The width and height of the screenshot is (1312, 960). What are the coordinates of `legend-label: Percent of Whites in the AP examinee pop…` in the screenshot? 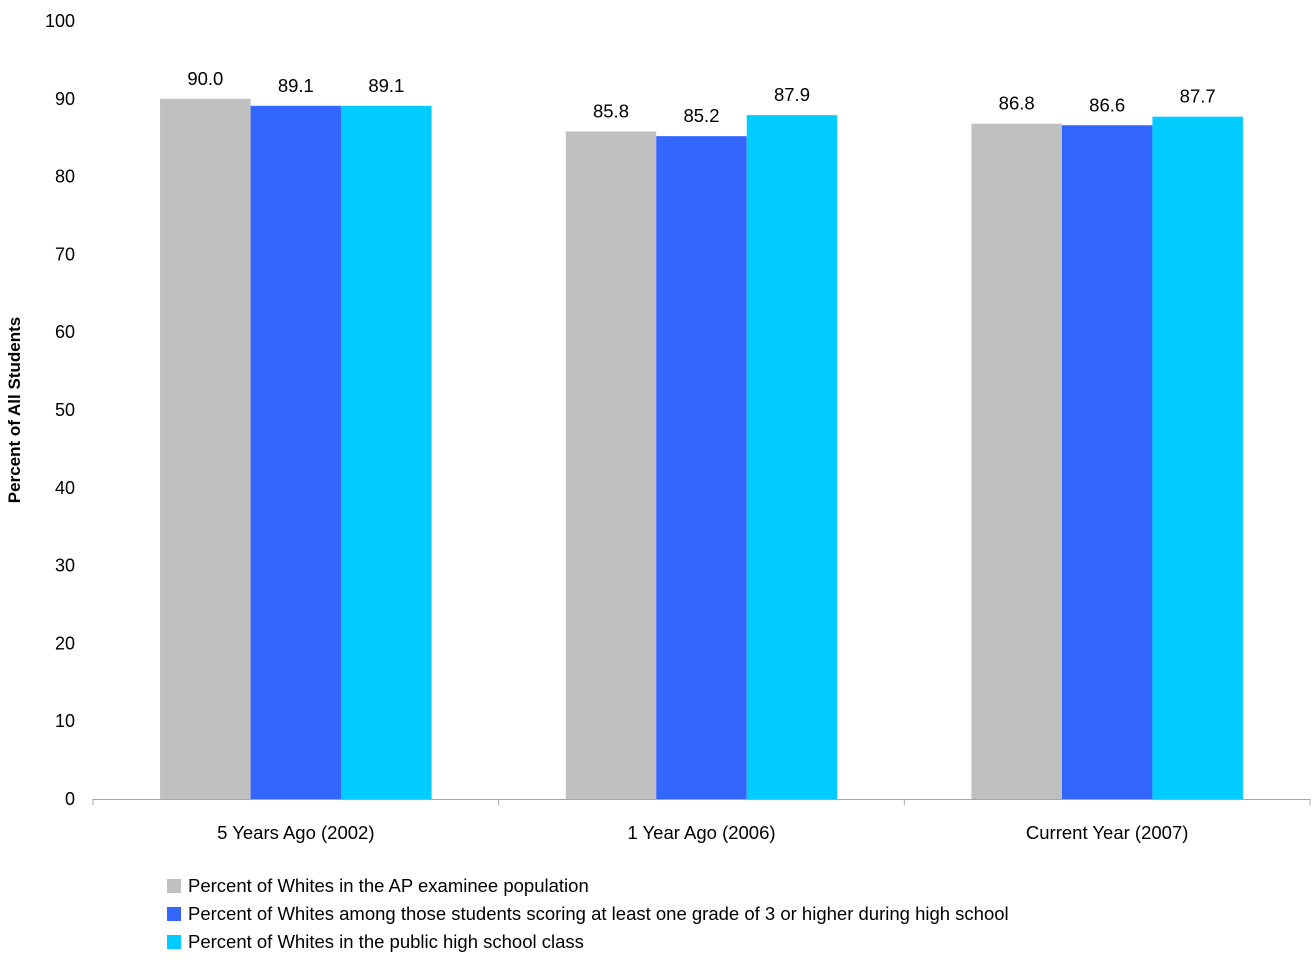 It's located at (388, 885).